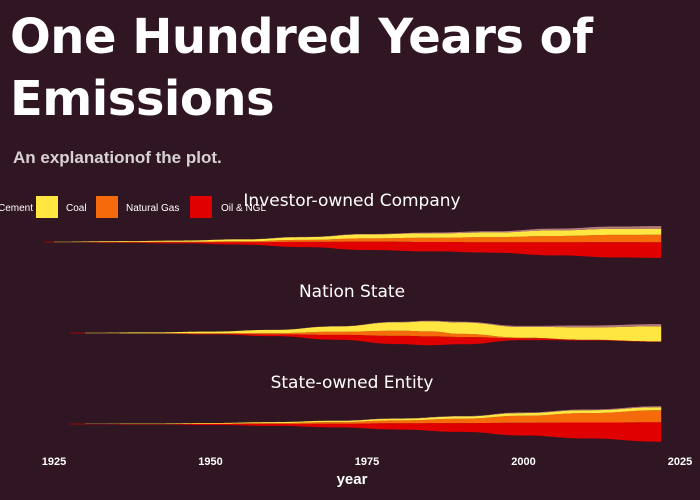 This screenshot has height=500, width=700. I want to click on facet-title-nation-state: Nation State, so click(352, 292).